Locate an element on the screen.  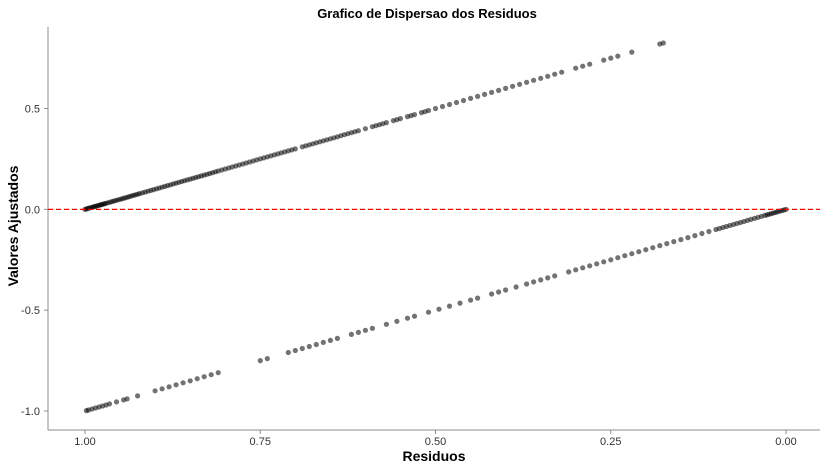
chart-title: Grafico de Dispersao dos Residuos is located at coordinates (427, 13).